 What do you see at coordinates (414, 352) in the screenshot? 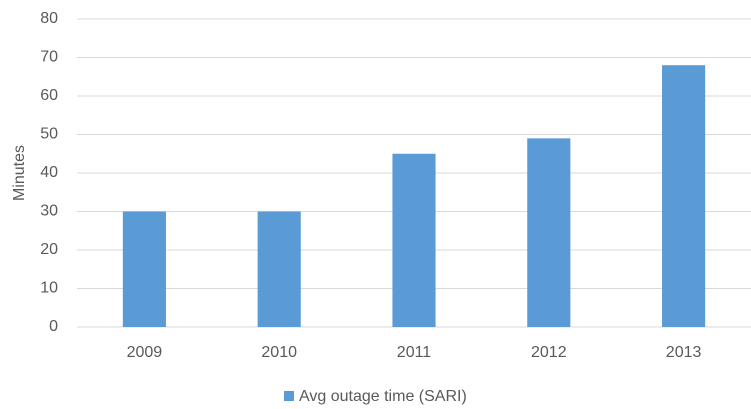
I see `x-tick-label: 2011` at bounding box center [414, 352].